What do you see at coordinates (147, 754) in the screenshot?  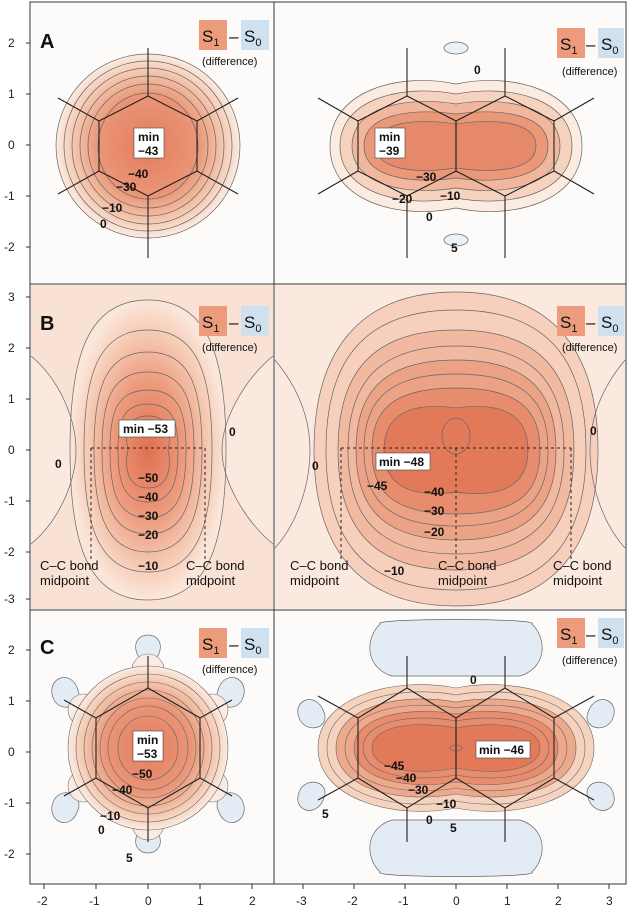 I see `min-value: −53` at bounding box center [147, 754].